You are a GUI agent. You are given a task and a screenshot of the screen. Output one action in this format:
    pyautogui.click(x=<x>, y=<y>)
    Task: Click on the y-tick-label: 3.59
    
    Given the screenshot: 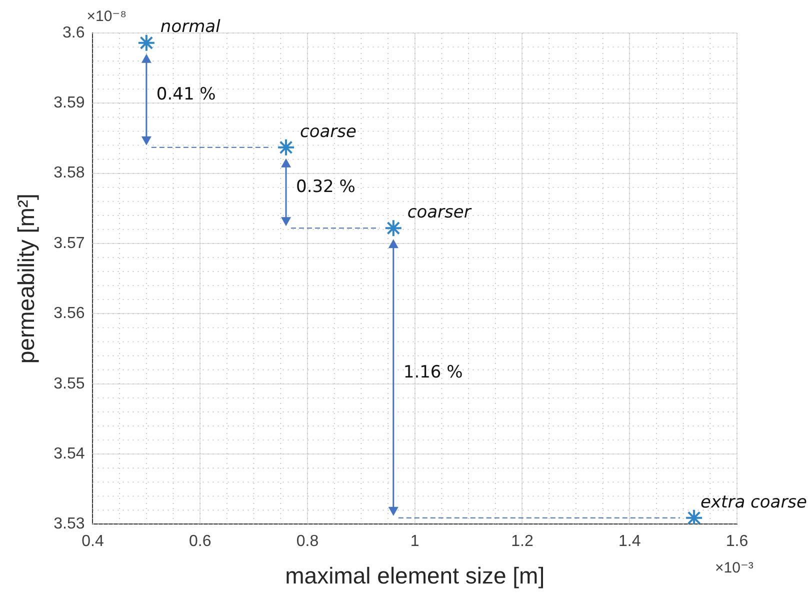 What is the action you would take?
    pyautogui.click(x=69, y=103)
    